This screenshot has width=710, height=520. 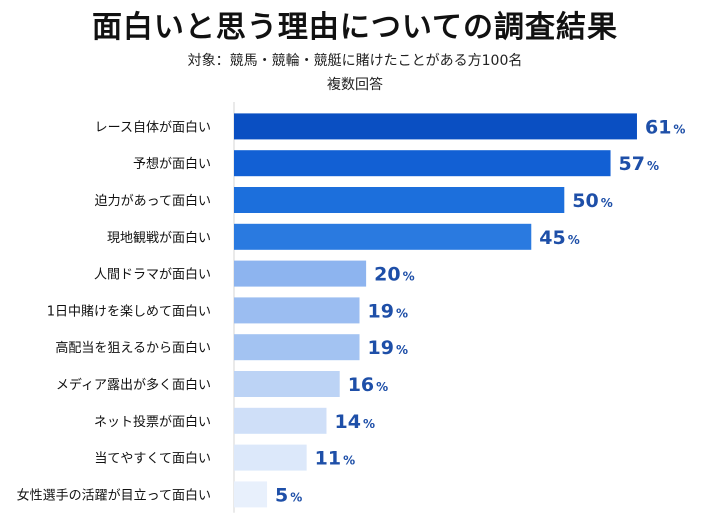 I want to click on data-label: 57%, so click(x=639, y=164).